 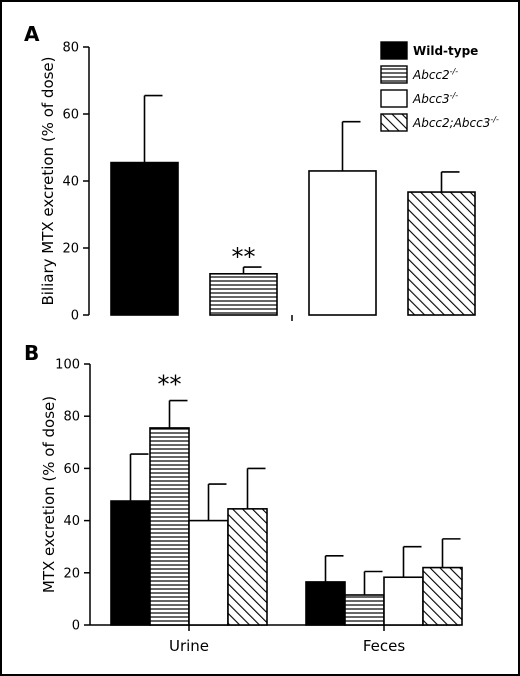 I want to click on legend-label: Abcc3-/-, so click(x=435, y=98).